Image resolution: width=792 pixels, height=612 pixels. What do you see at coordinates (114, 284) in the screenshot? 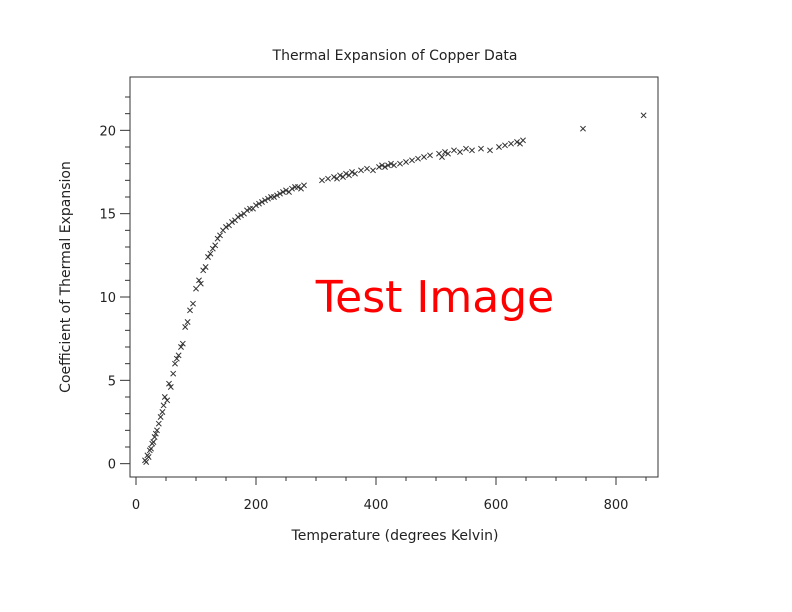
I see `y-axis: 0 5 10 15 20` at bounding box center [114, 284].